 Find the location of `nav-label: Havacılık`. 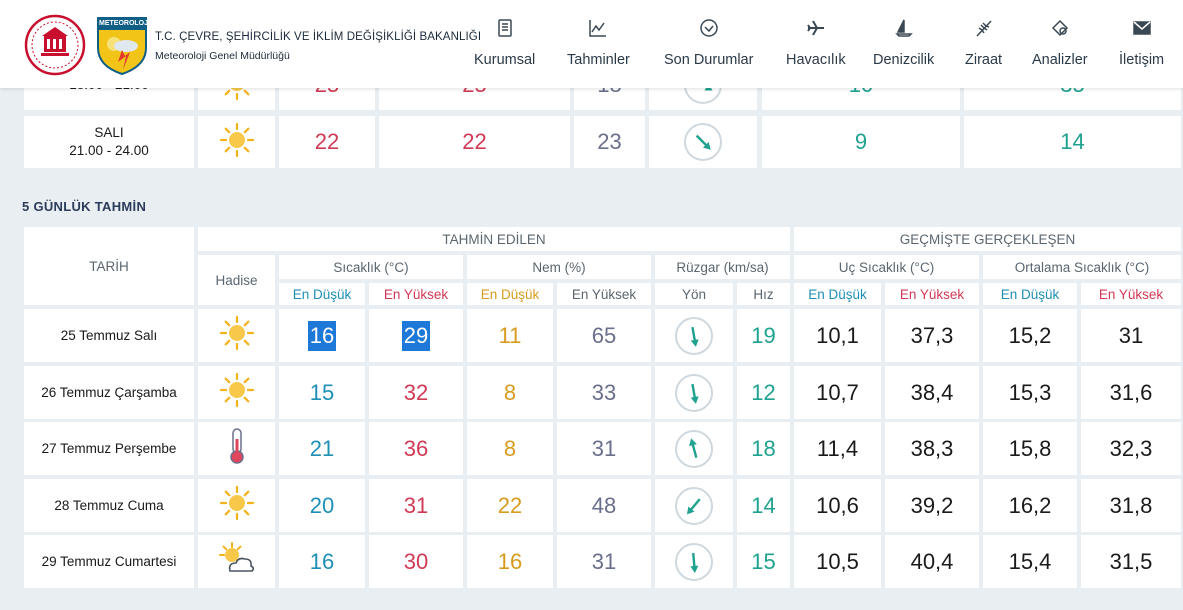

nav-label: Havacılık is located at coordinates (816, 60).